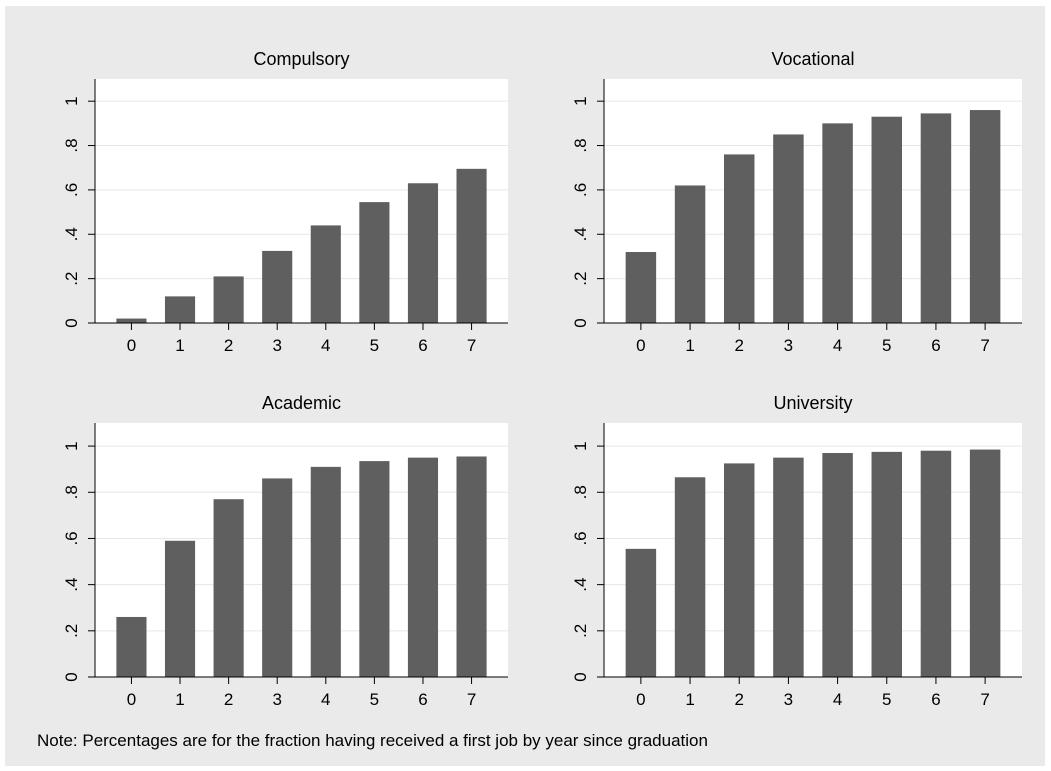  I want to click on panel-title: Academic, so click(301, 403).